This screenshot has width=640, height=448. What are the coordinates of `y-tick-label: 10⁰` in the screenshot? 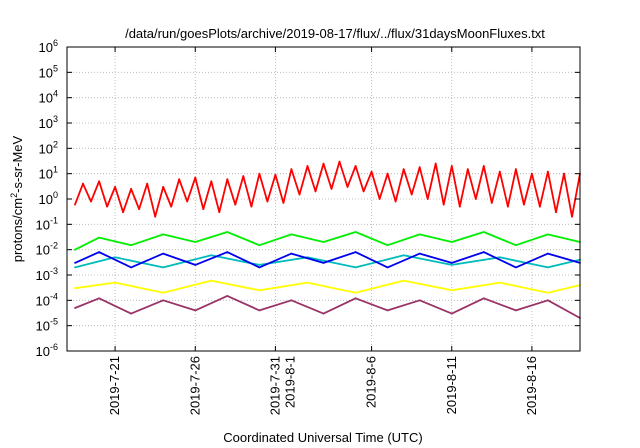 It's located at (48, 198).